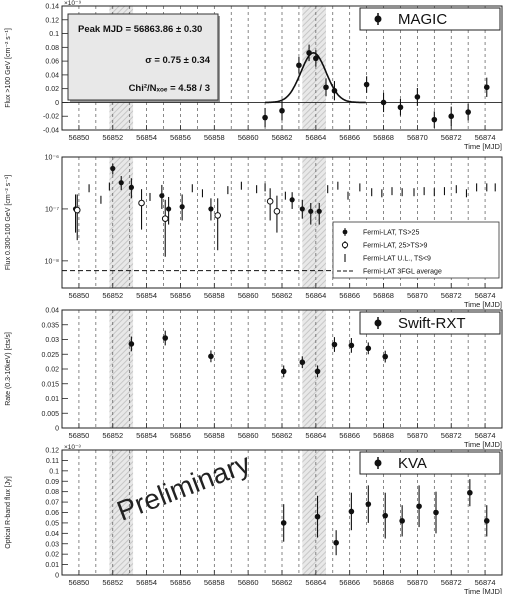 This screenshot has width=508, height=594. I want to click on y-tick-label: 0.1, so click(54, 471).